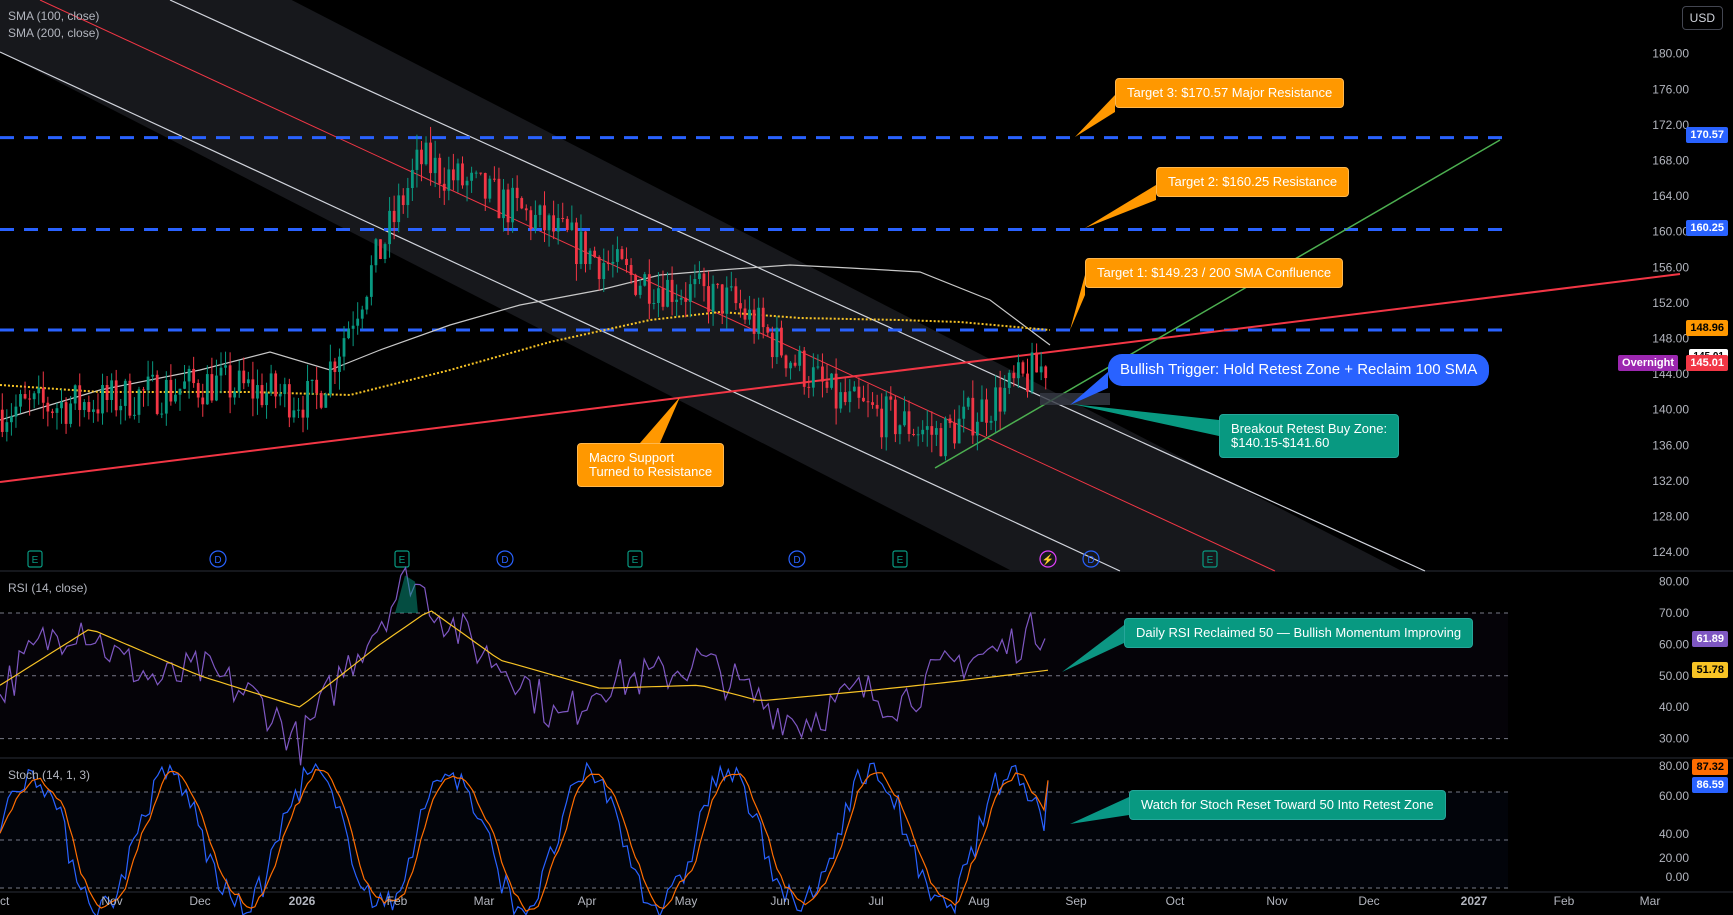 The height and width of the screenshot is (915, 1733). Describe the element at coordinates (1670, 89) in the screenshot. I see `price-tick: 176.00` at that location.